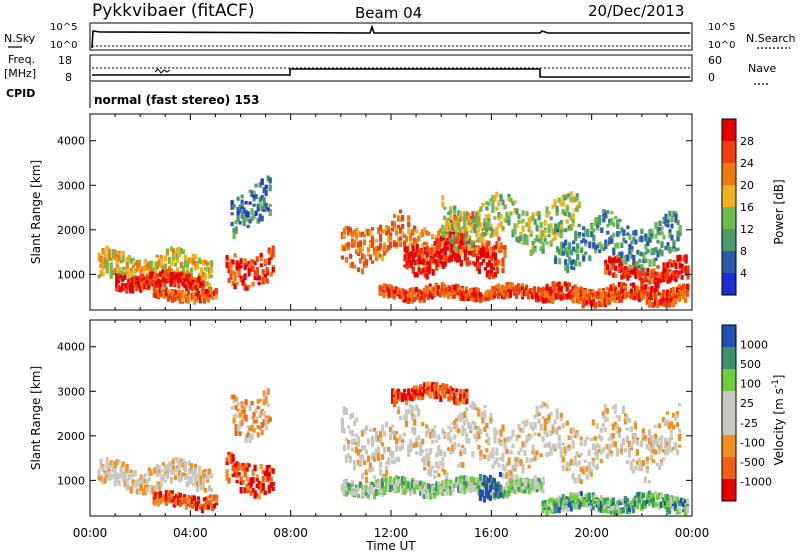 The image size is (800, 554). Describe the element at coordinates (729, 152) in the screenshot. I see `colorbar-swatch` at that location.